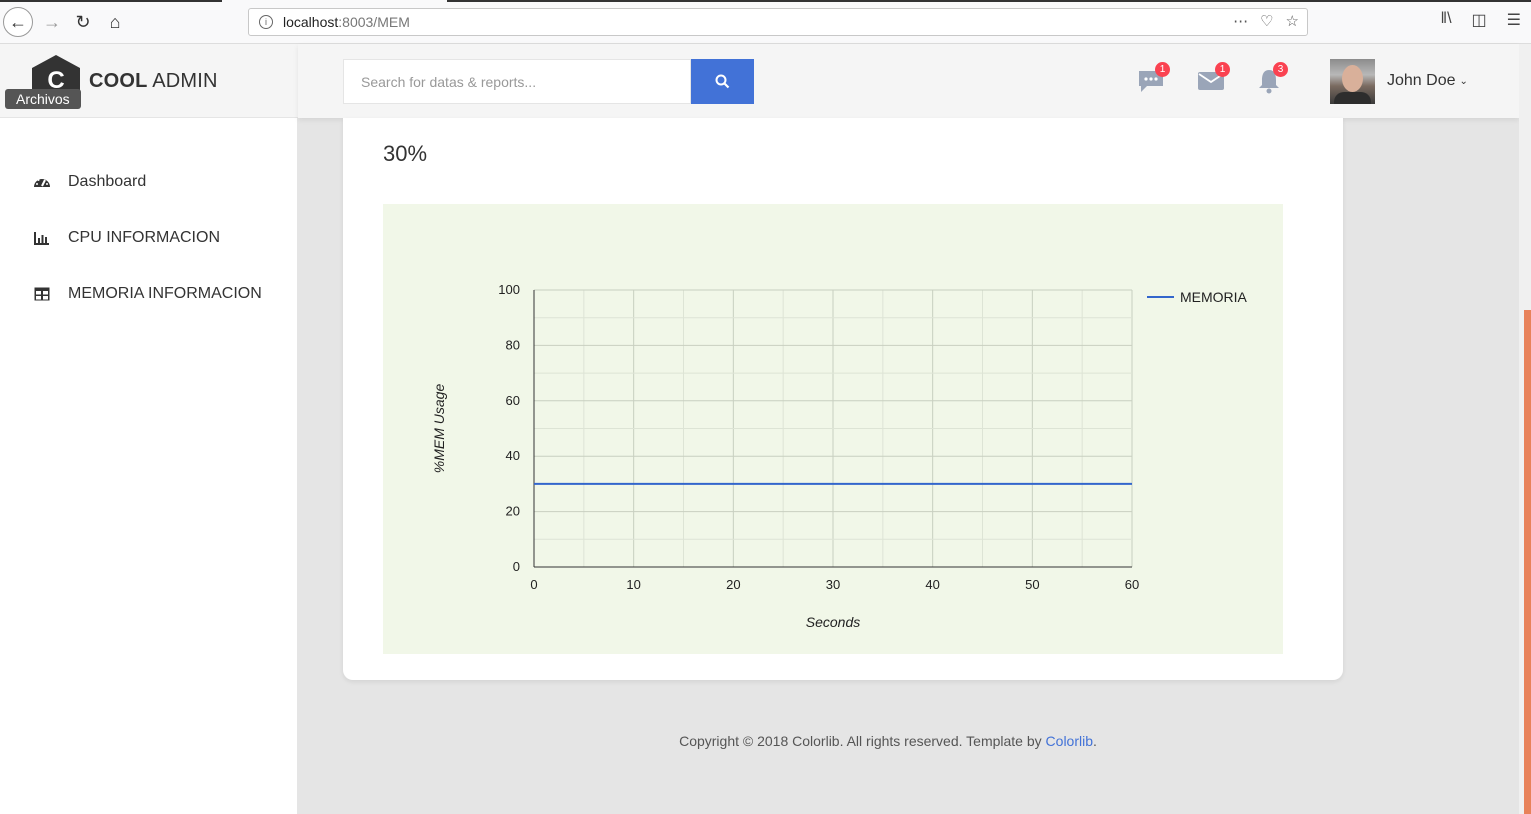 The width and height of the screenshot is (1531, 814). Describe the element at coordinates (149, 182) in the screenshot. I see `sidebar-item-dashboard: Dashboard` at that location.